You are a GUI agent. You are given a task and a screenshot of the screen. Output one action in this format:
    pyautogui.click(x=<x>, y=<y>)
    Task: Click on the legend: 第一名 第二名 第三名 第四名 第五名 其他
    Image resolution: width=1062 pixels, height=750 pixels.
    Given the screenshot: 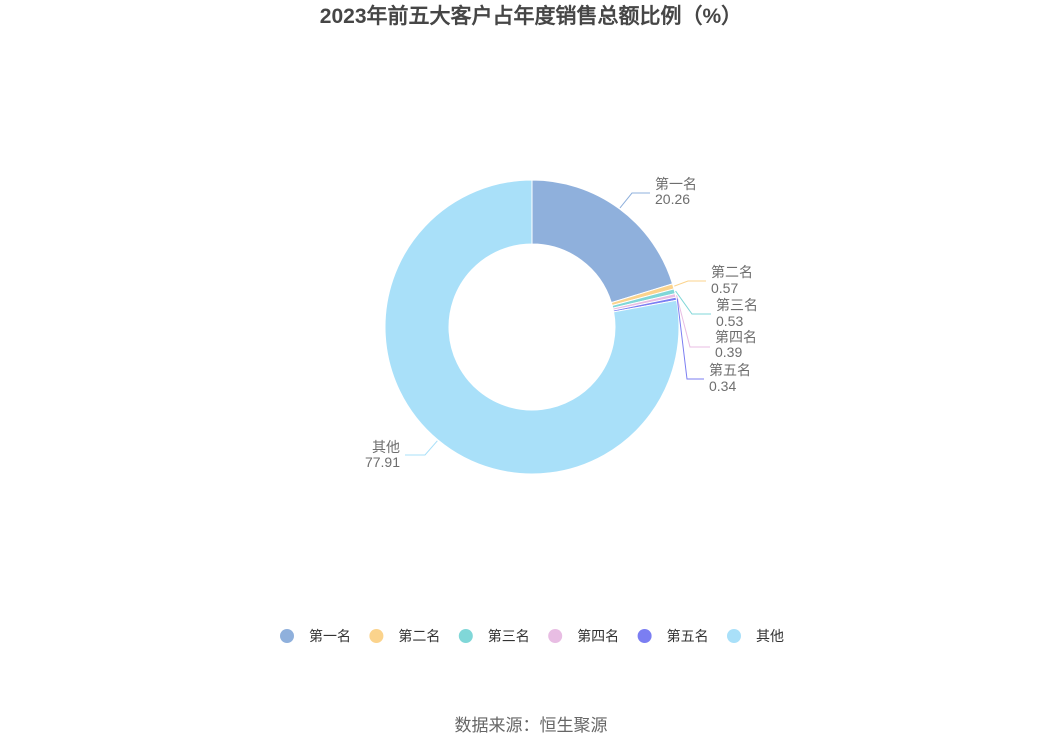 What is the action you would take?
    pyautogui.click(x=532, y=636)
    